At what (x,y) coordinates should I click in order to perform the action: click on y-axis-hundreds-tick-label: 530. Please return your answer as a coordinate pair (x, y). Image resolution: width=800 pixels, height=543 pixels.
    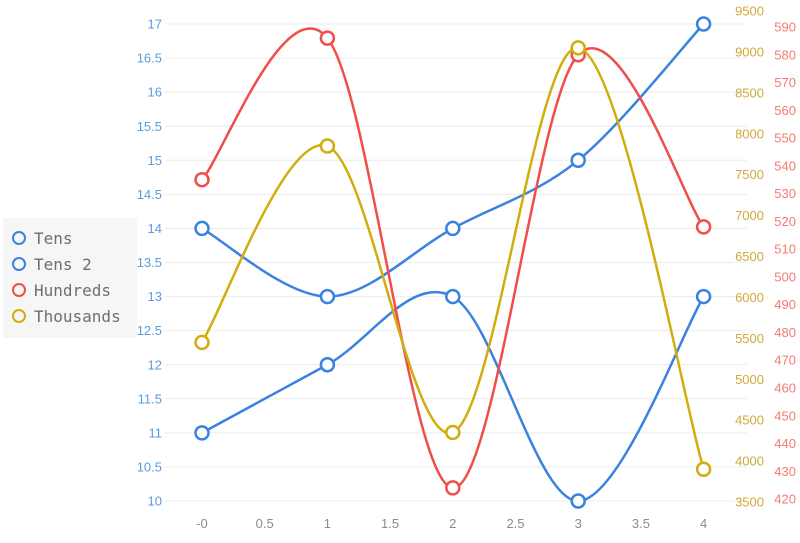
    Looking at the image, I should click on (785, 193).